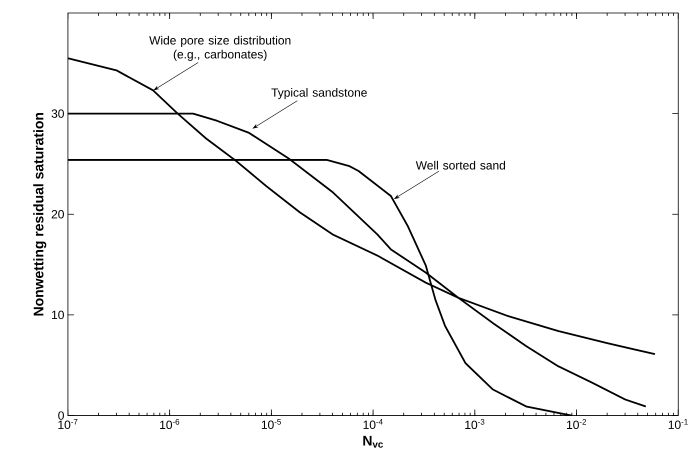  I want to click on annotation: Well sorted sand, so click(461, 165).